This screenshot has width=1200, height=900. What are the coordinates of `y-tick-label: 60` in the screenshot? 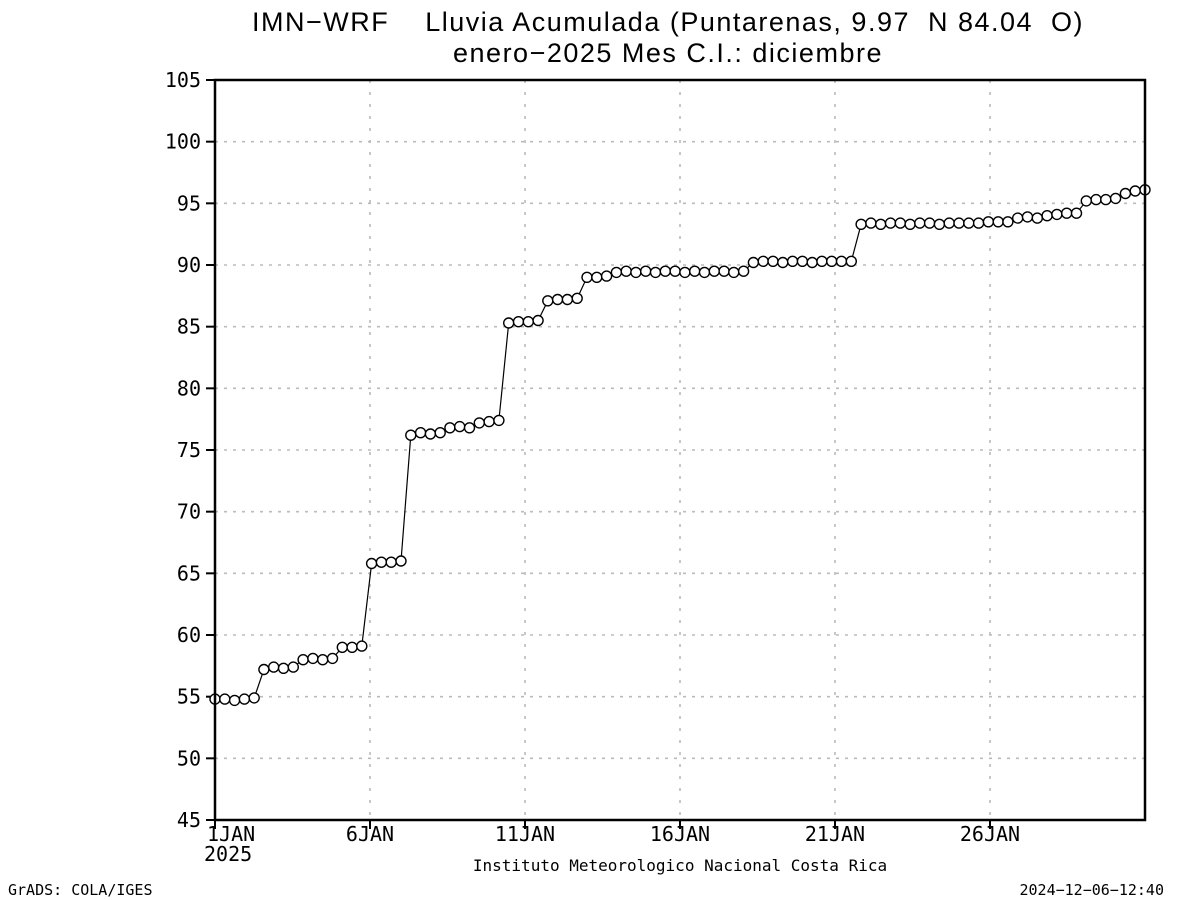 It's located at (189, 635).